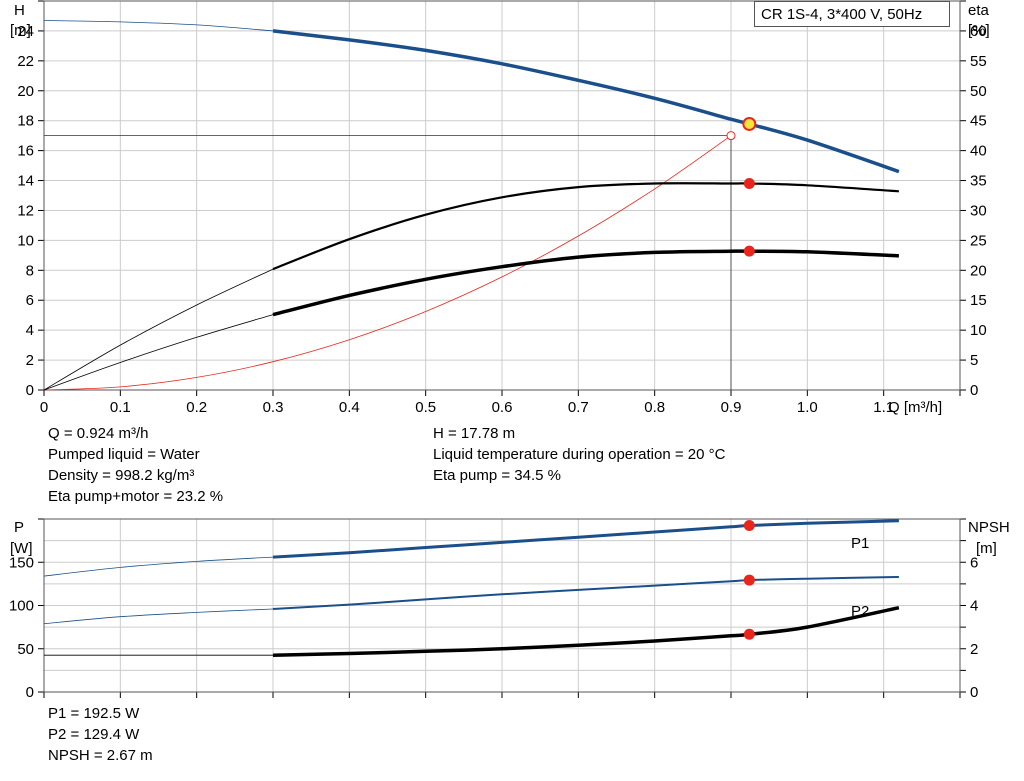 Image resolution: width=1024 pixels, height=781 pixels. What do you see at coordinates (158, 566) in the screenshot?
I see `p1-extended` at bounding box center [158, 566].